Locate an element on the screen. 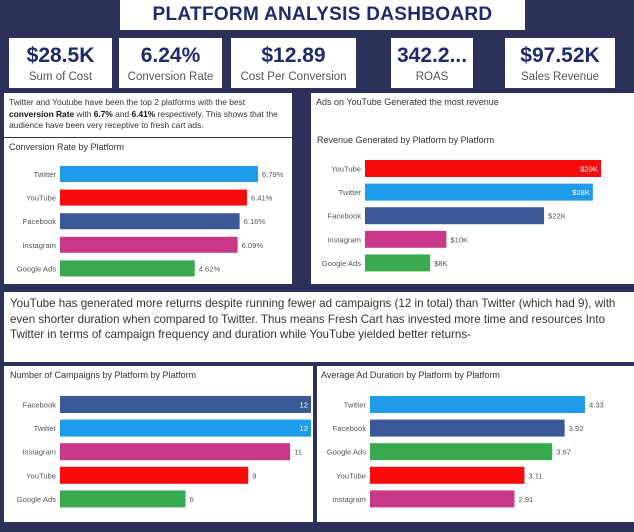 This screenshot has height=532, width=634. data-label-youtube: 6.41% is located at coordinates (262, 198).